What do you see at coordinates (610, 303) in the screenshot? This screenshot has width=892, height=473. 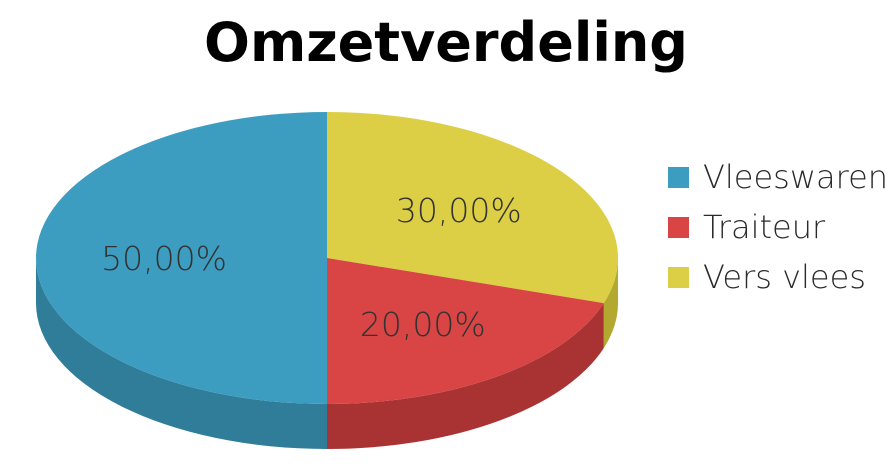 I see `pie-side-vers-vlees` at bounding box center [610, 303].